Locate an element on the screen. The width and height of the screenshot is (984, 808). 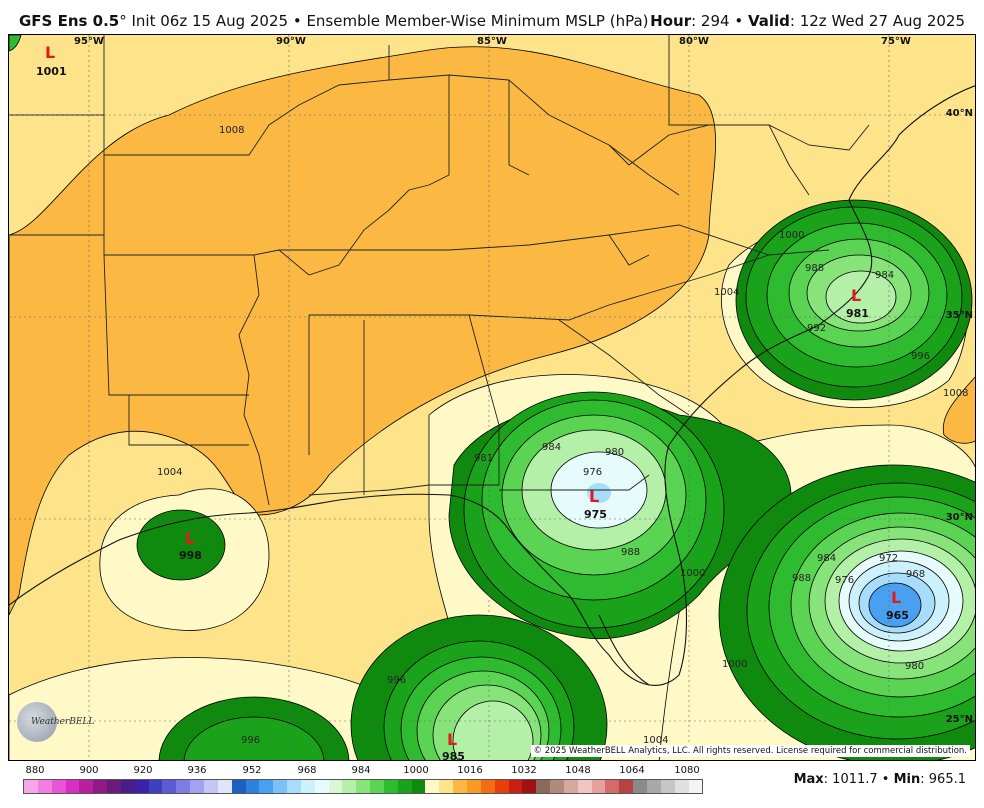
low-pressure-value: 1001 is located at coordinates (51, 71).